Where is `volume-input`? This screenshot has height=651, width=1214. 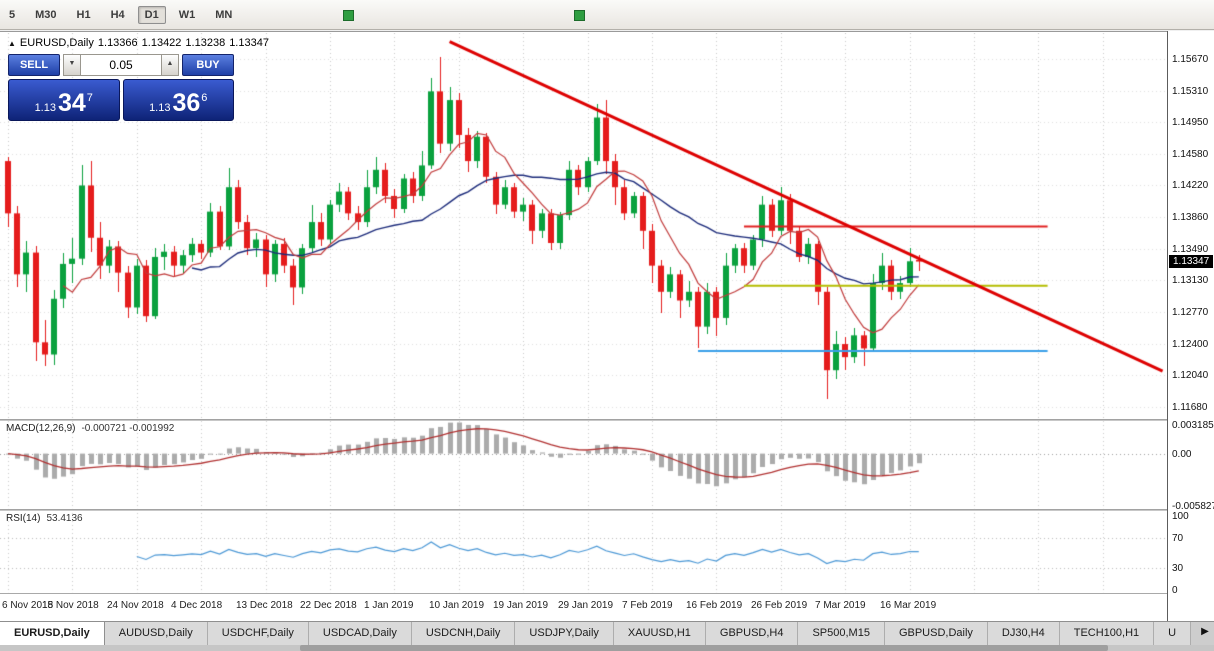
volume-input is located at coordinates (121, 65).